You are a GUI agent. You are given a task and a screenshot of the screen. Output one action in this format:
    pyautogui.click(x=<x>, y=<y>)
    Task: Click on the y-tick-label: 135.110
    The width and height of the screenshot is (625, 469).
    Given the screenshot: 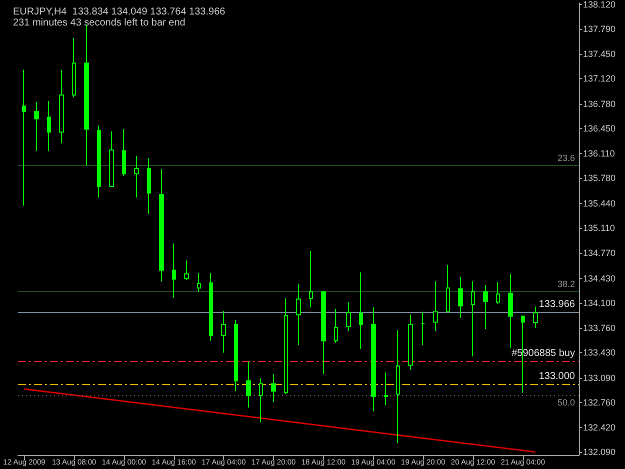 What is the action you would take?
    pyautogui.click(x=599, y=227)
    